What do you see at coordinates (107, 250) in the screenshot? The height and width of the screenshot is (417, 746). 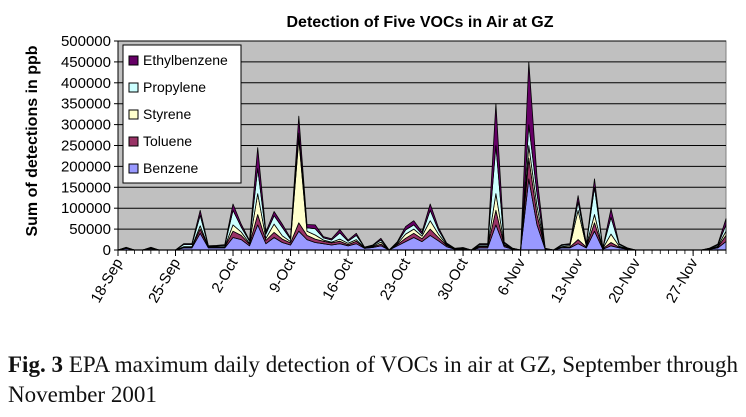 I see `y-tick-label-0: 0` at bounding box center [107, 250].